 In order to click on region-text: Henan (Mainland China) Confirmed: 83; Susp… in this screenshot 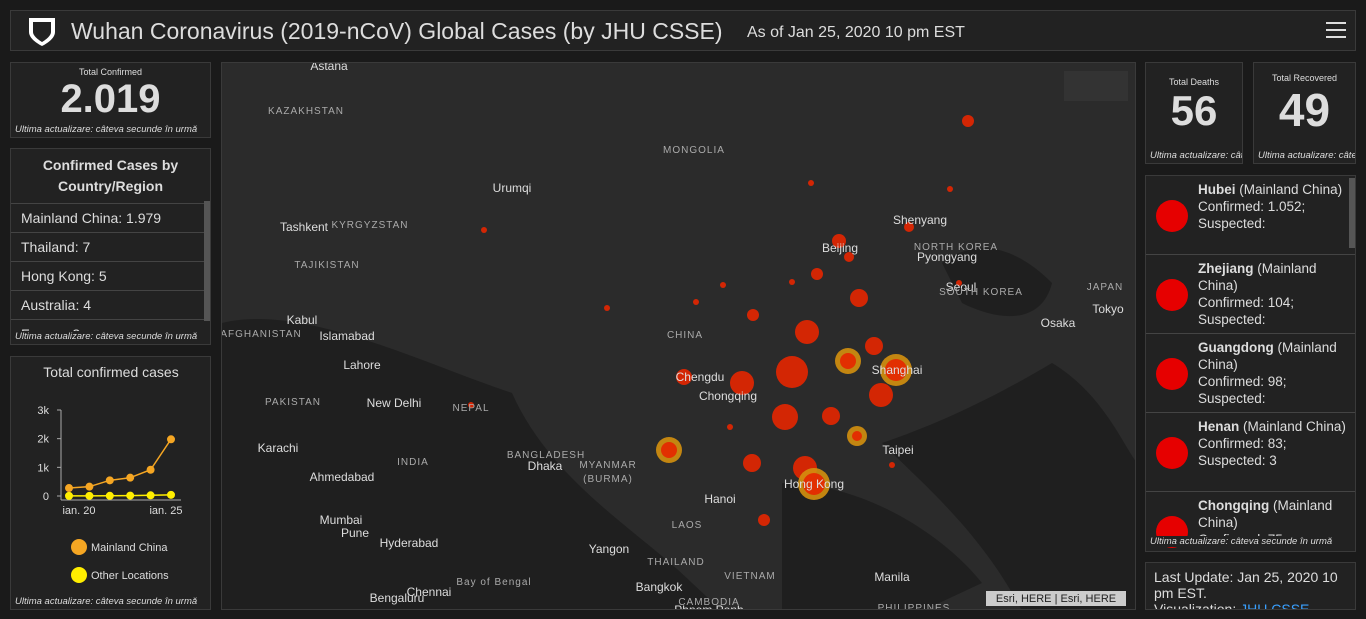, I will do `click(1272, 443)`.